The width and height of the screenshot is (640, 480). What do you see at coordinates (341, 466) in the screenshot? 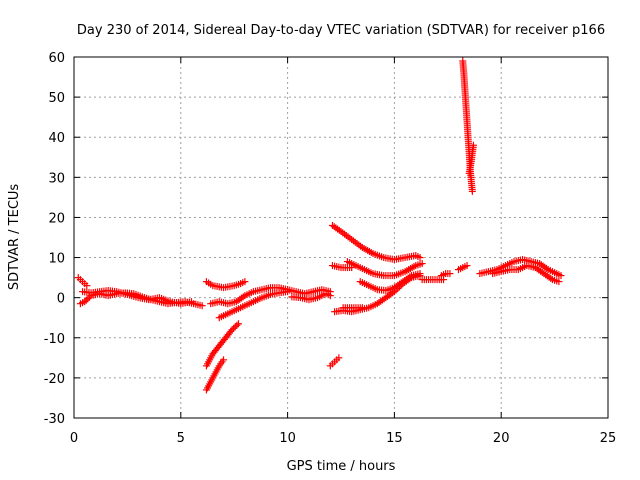
I see `x-axis-label: GPS time / hours` at bounding box center [341, 466].